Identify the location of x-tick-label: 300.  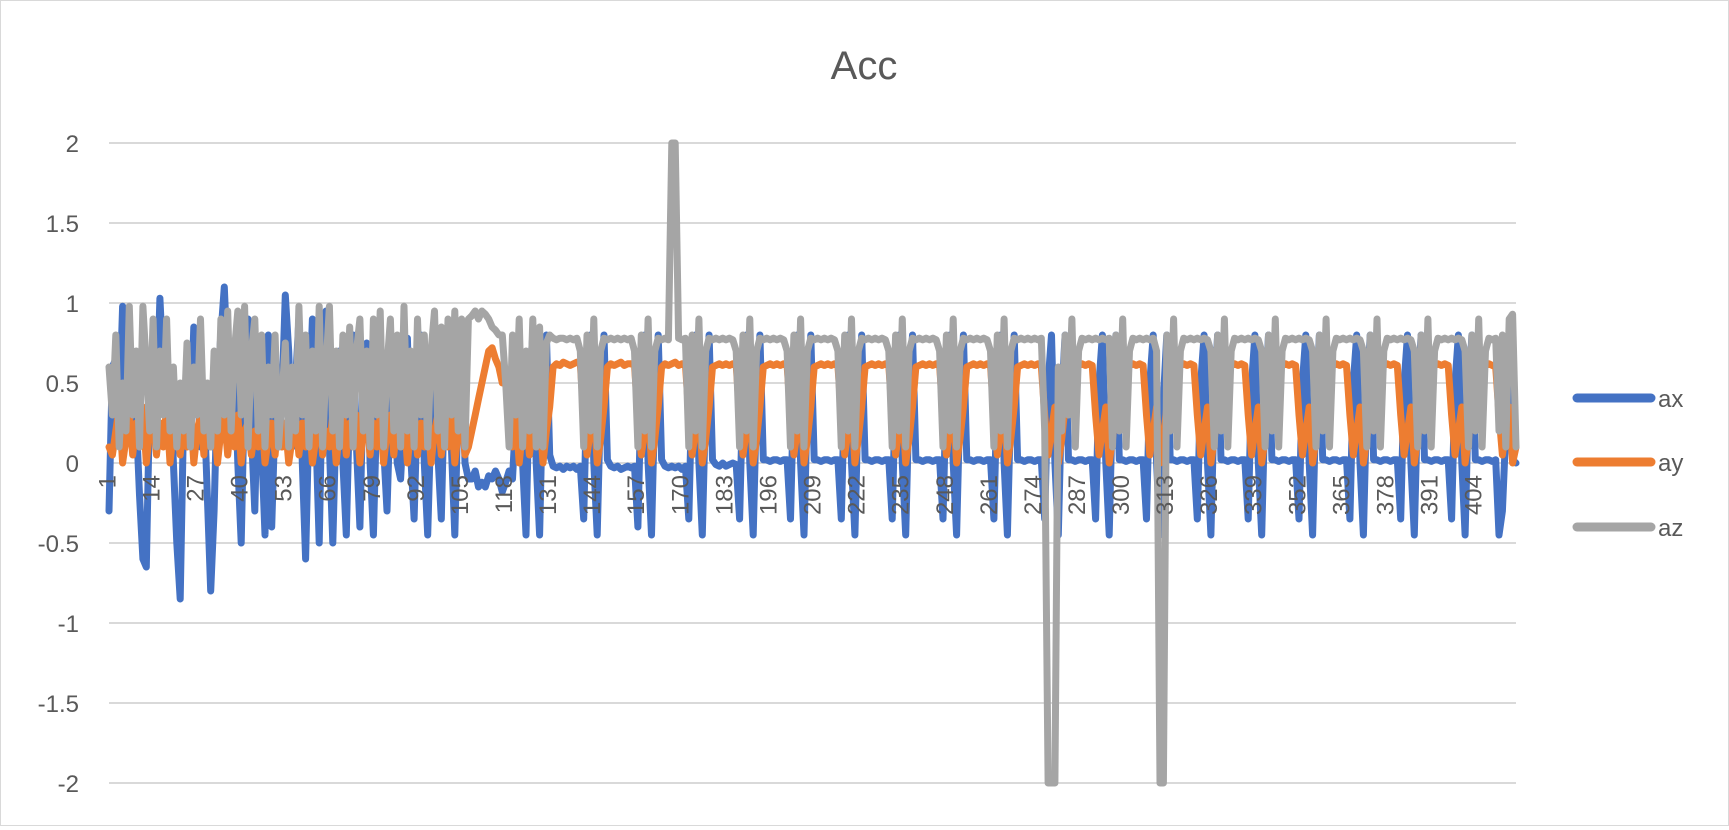
(1121, 495).